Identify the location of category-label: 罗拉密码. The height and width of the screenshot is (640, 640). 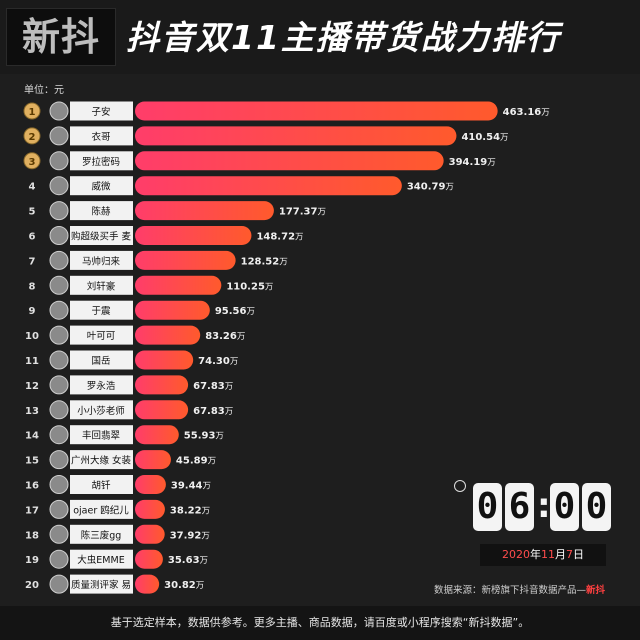
(101, 162).